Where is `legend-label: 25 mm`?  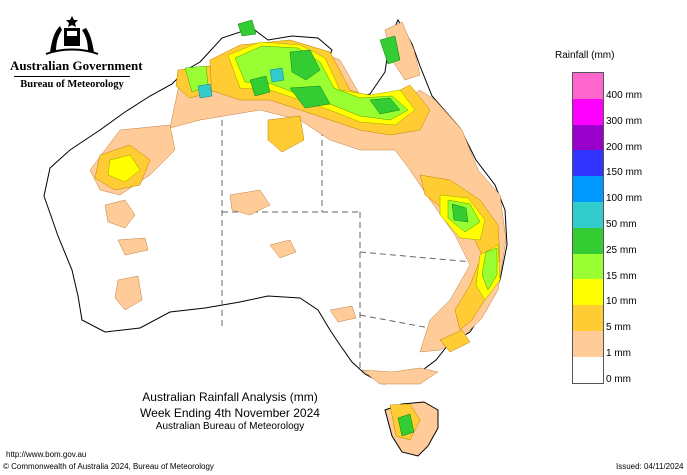
legend-label: 25 mm is located at coordinates (621, 250).